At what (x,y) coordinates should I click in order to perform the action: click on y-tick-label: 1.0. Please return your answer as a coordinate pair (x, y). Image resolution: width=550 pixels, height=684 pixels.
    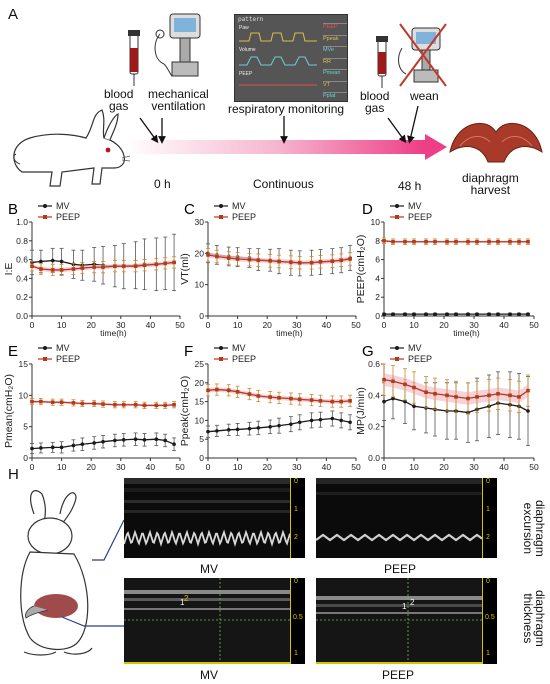
    Looking at the image, I should click on (22, 222).